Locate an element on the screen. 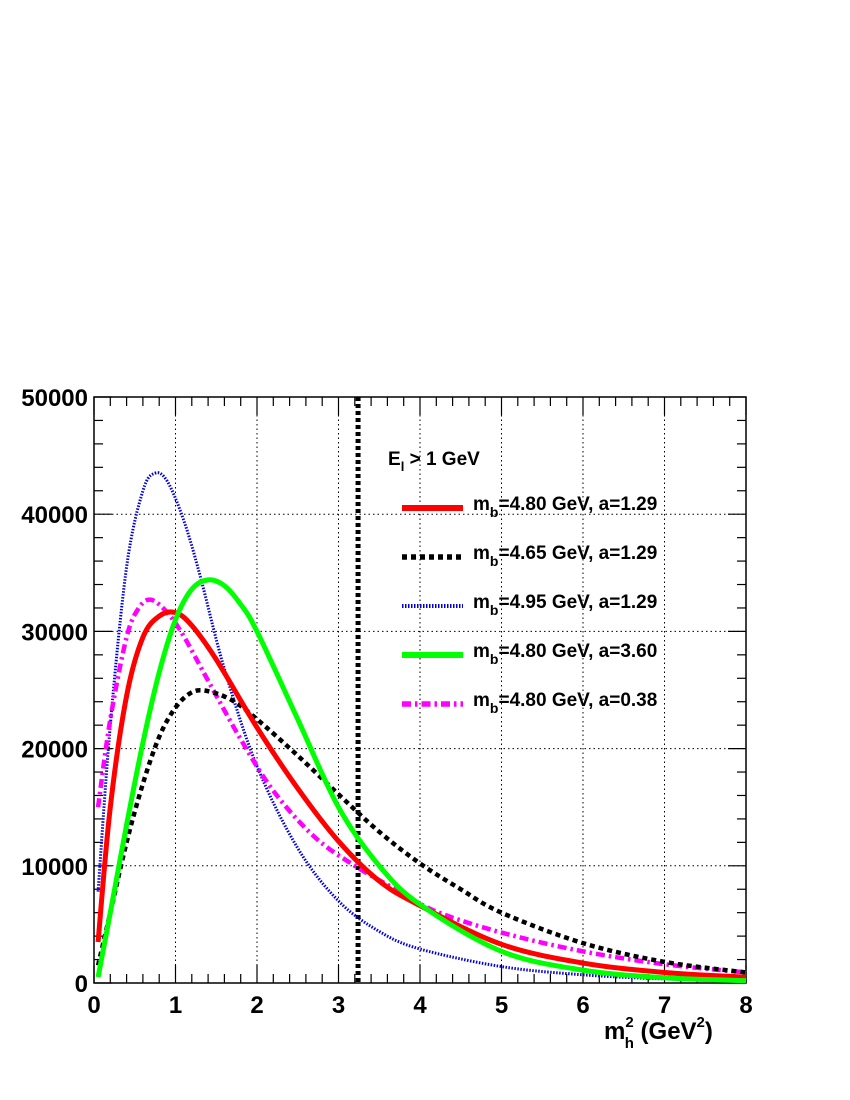 This screenshot has width=850, height=1100. x-tick-label: 7 is located at coordinates (664, 1005).